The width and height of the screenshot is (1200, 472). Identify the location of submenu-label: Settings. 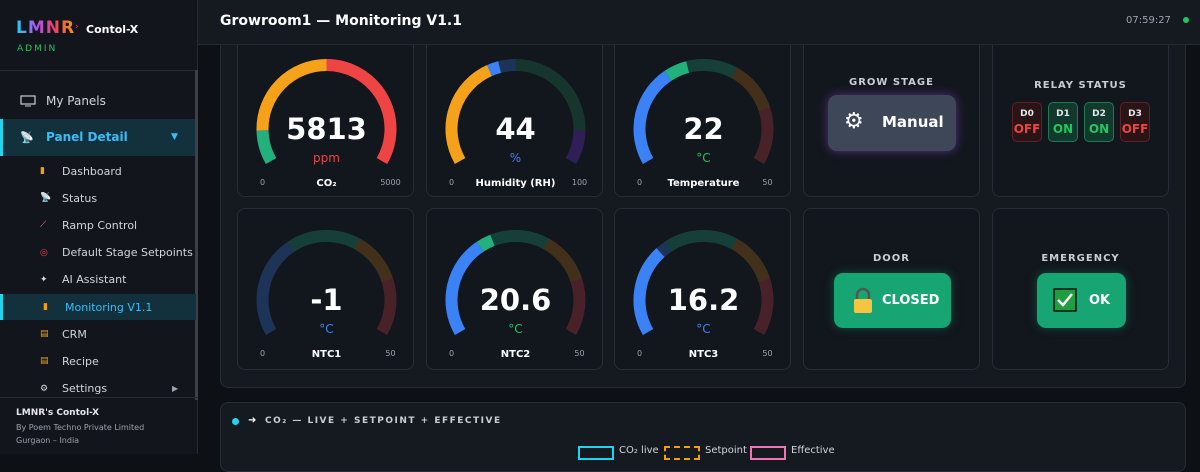
(85, 389).